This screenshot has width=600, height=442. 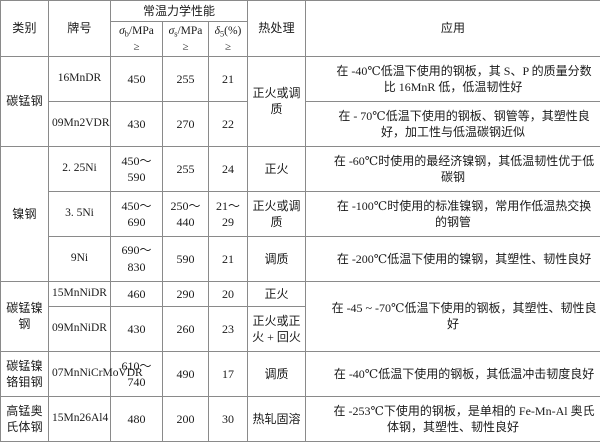 What do you see at coordinates (452, 168) in the screenshot?
I see `cell-application: 在 -60℃时使用的最经济镍钢，其低温韧性优于低碳钢` at bounding box center [452, 168].